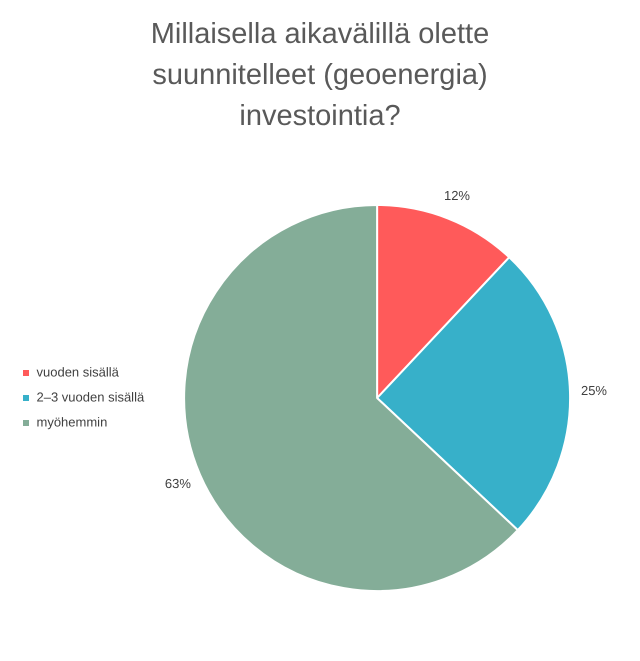 The height and width of the screenshot is (661, 640). Describe the element at coordinates (457, 195) in the screenshot. I see `data-label: 12%` at that location.